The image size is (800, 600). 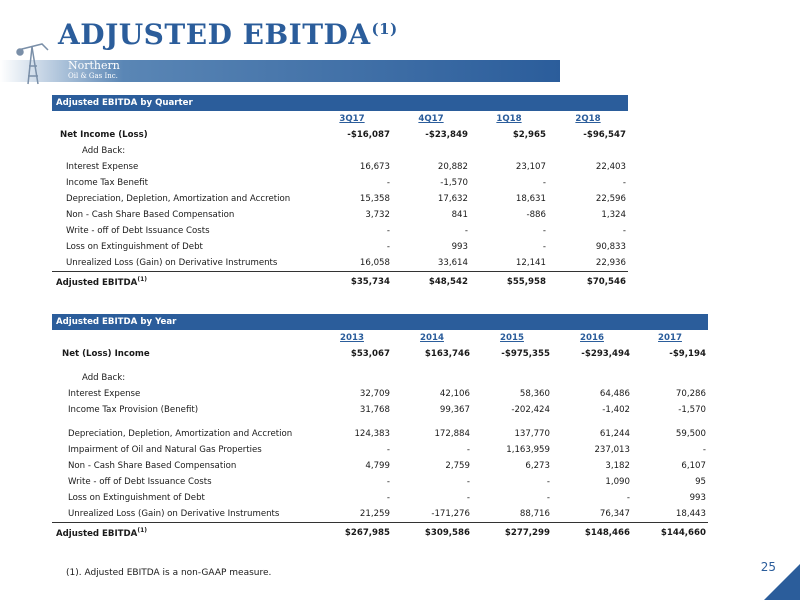 I want to click on table-cell: 16,673, so click(x=374, y=167).